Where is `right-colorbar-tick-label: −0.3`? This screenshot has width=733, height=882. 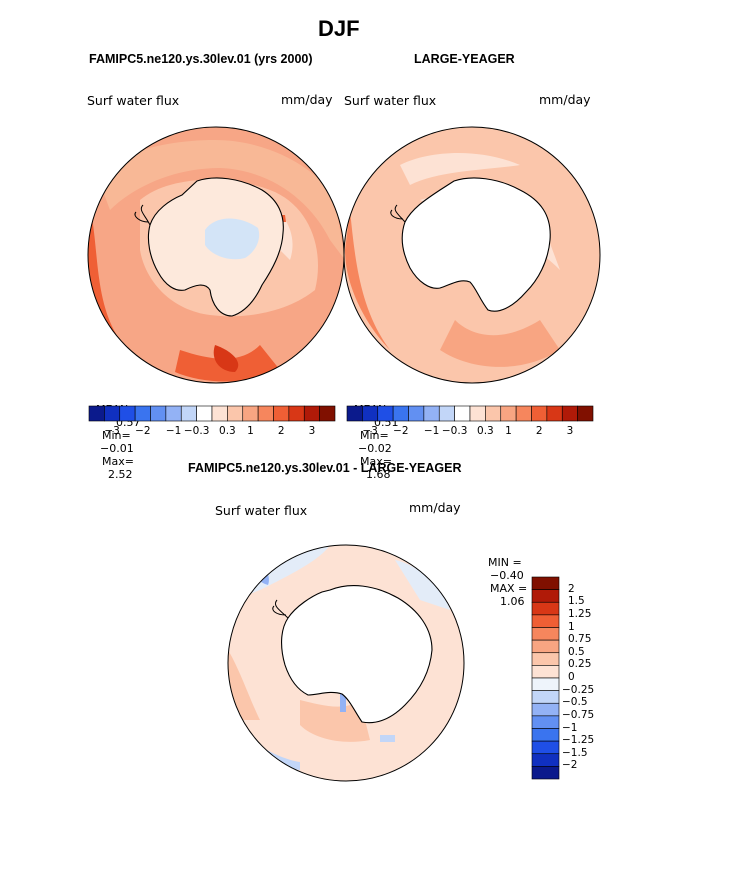 right-colorbar-tick-label: −0.3 is located at coordinates (454, 431).